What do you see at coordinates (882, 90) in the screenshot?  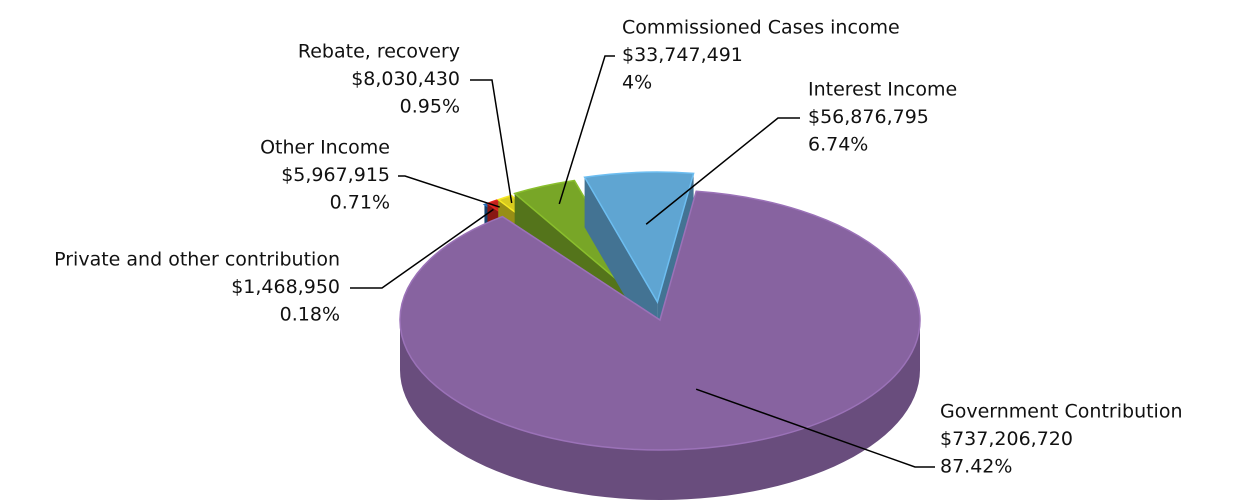 I see `category-label: Interest Income` at bounding box center [882, 90].